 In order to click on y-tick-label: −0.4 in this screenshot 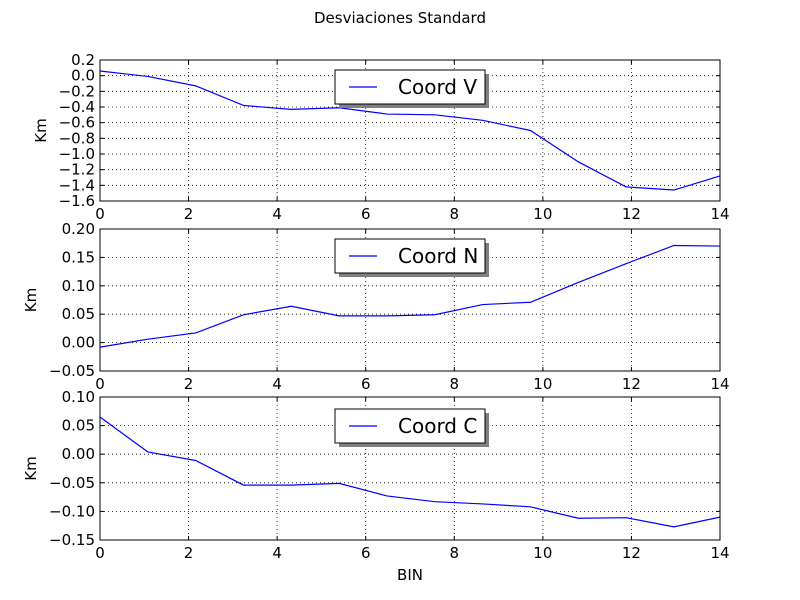, I will do `click(77, 107)`.